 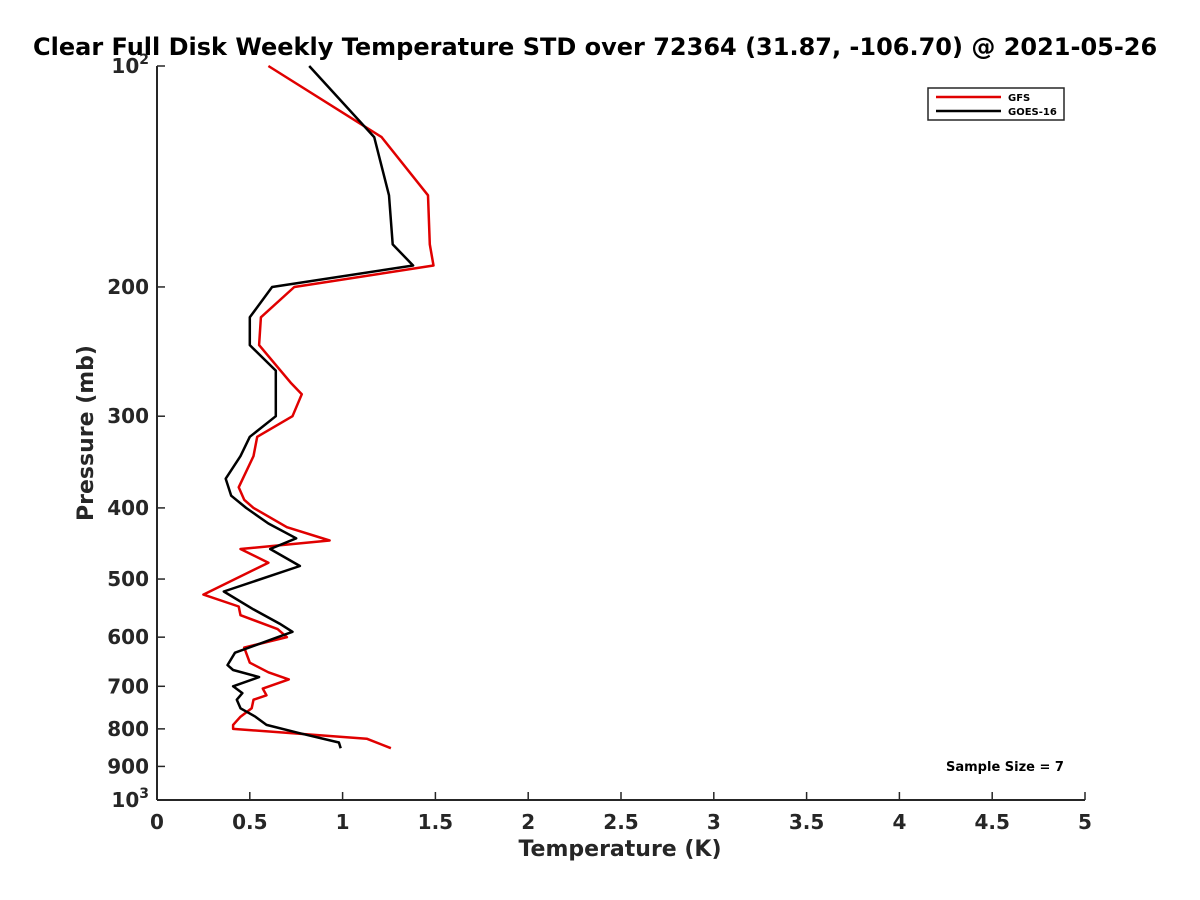 I want to click on x-tick-label: 0, so click(x=157, y=822).